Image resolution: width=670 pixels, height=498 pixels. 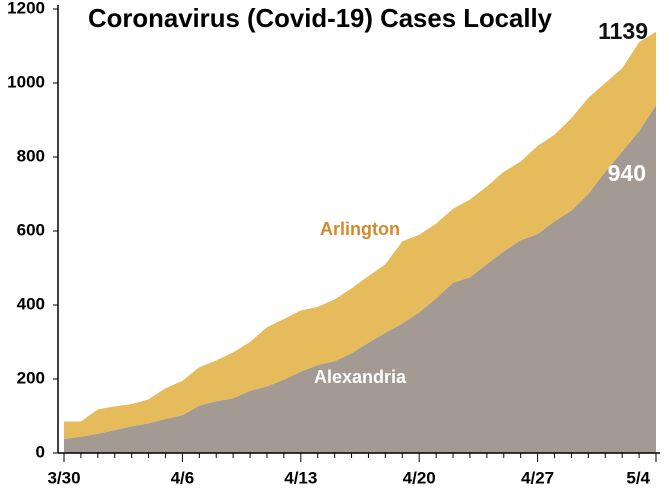 I want to click on y-tick-label: 1000, so click(x=26, y=81).